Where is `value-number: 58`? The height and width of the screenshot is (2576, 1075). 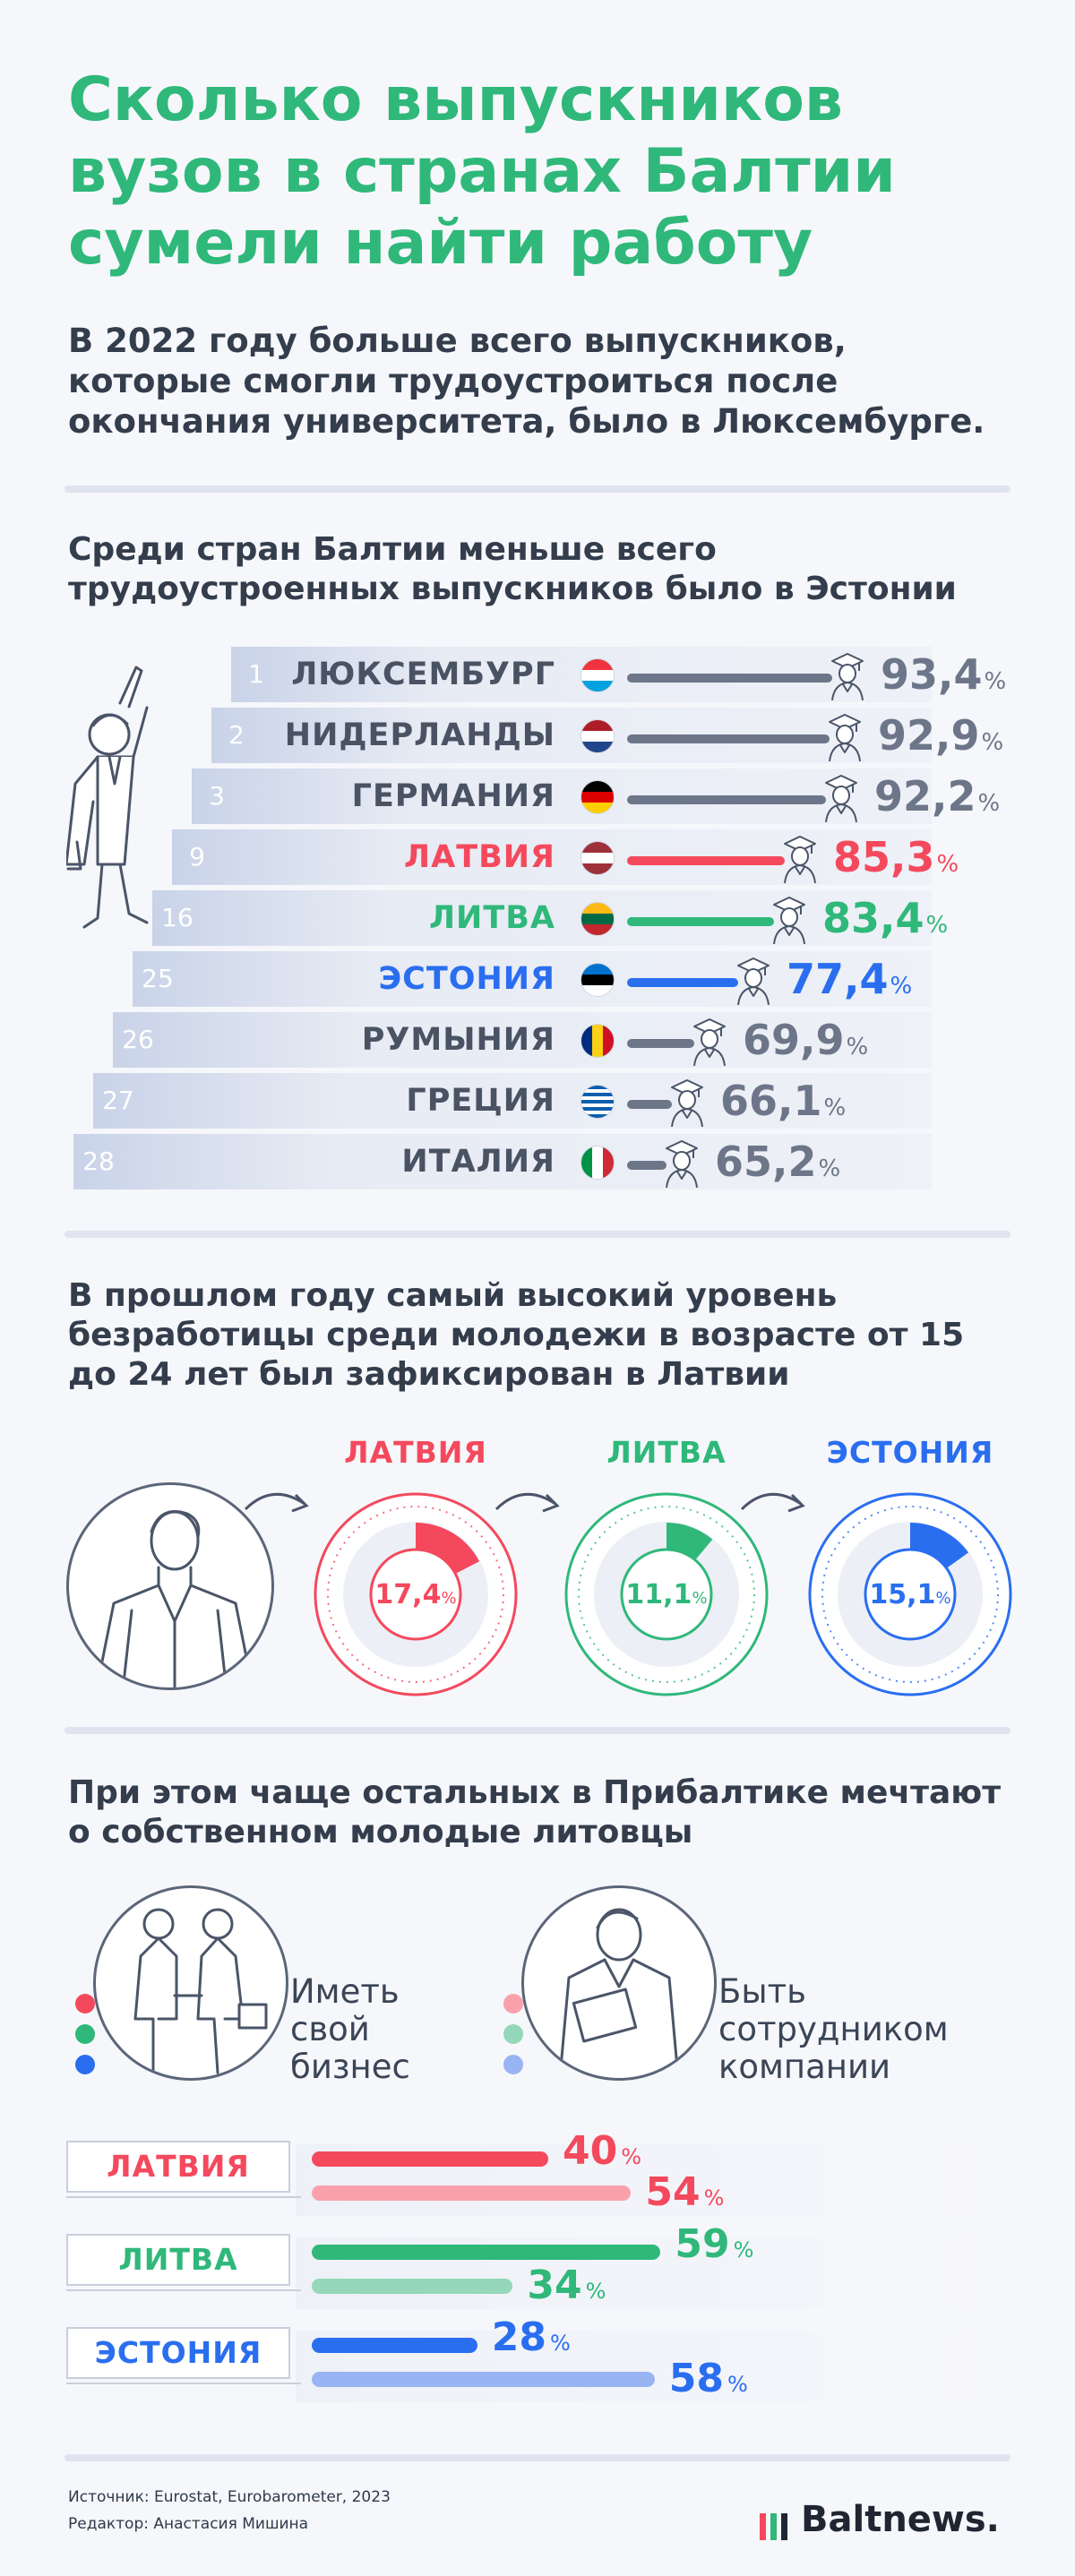
value-number: 58 is located at coordinates (696, 2378).